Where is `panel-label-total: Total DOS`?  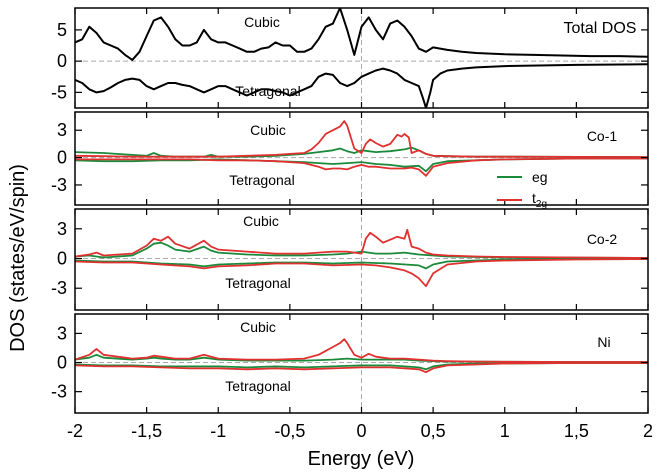 panel-label-total: Total DOS is located at coordinates (600, 28).